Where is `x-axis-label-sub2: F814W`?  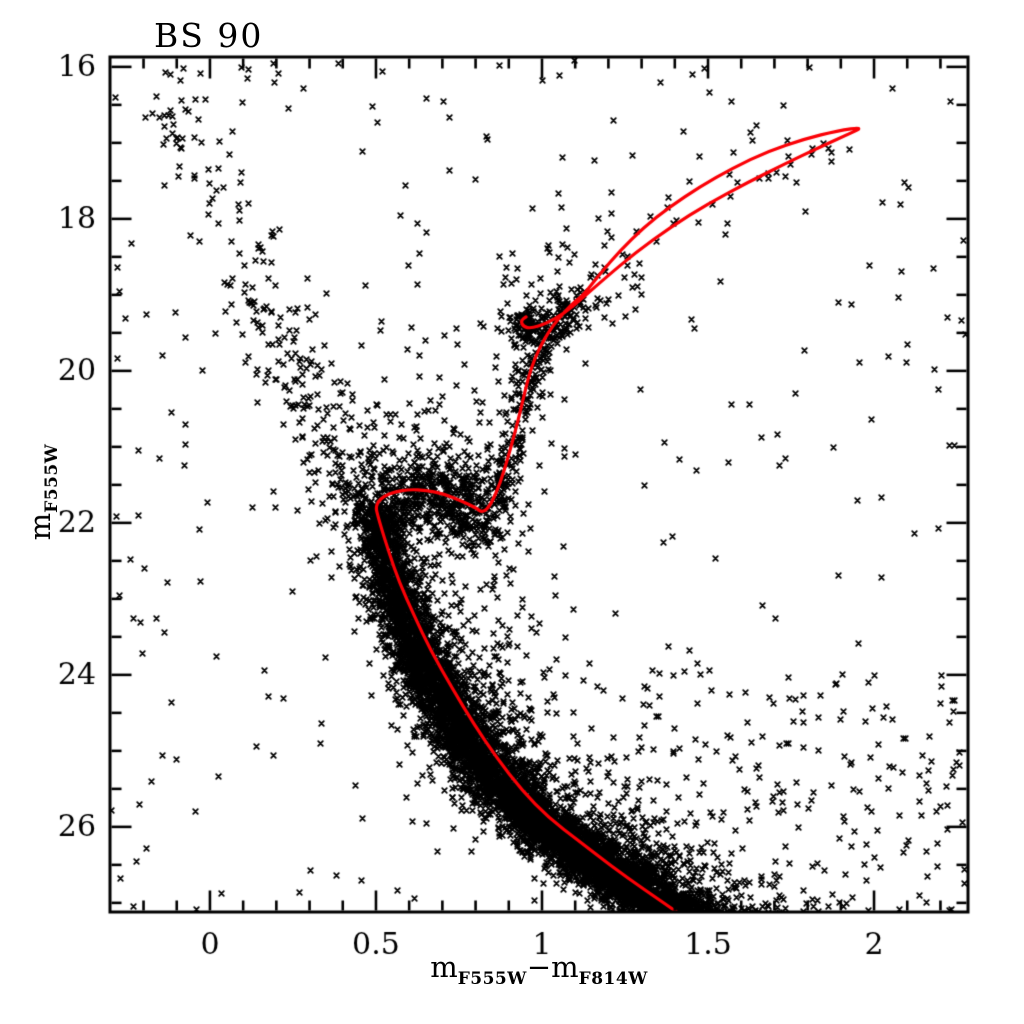 x-axis-label-sub2: F814W is located at coordinates (613, 979).